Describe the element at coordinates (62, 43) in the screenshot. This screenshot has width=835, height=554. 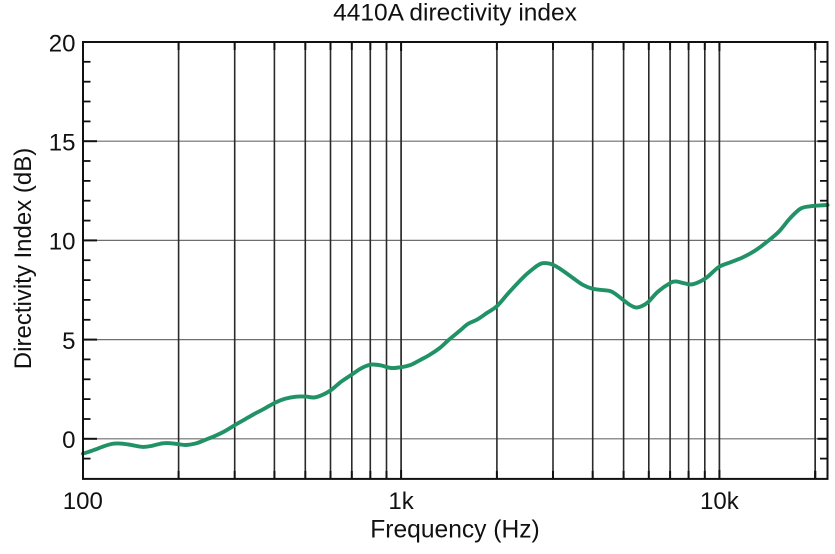
I see `svg-text: 20` at that location.